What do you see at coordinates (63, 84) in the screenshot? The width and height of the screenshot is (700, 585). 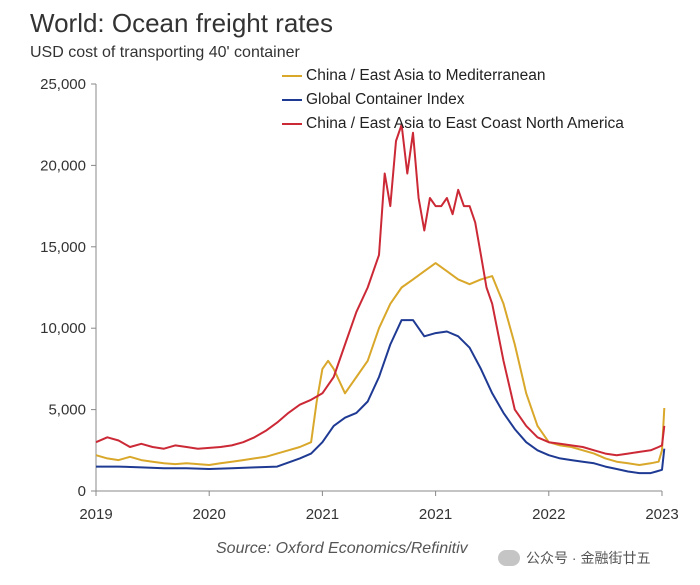 I see `y-tick-label: 25,000` at bounding box center [63, 84].